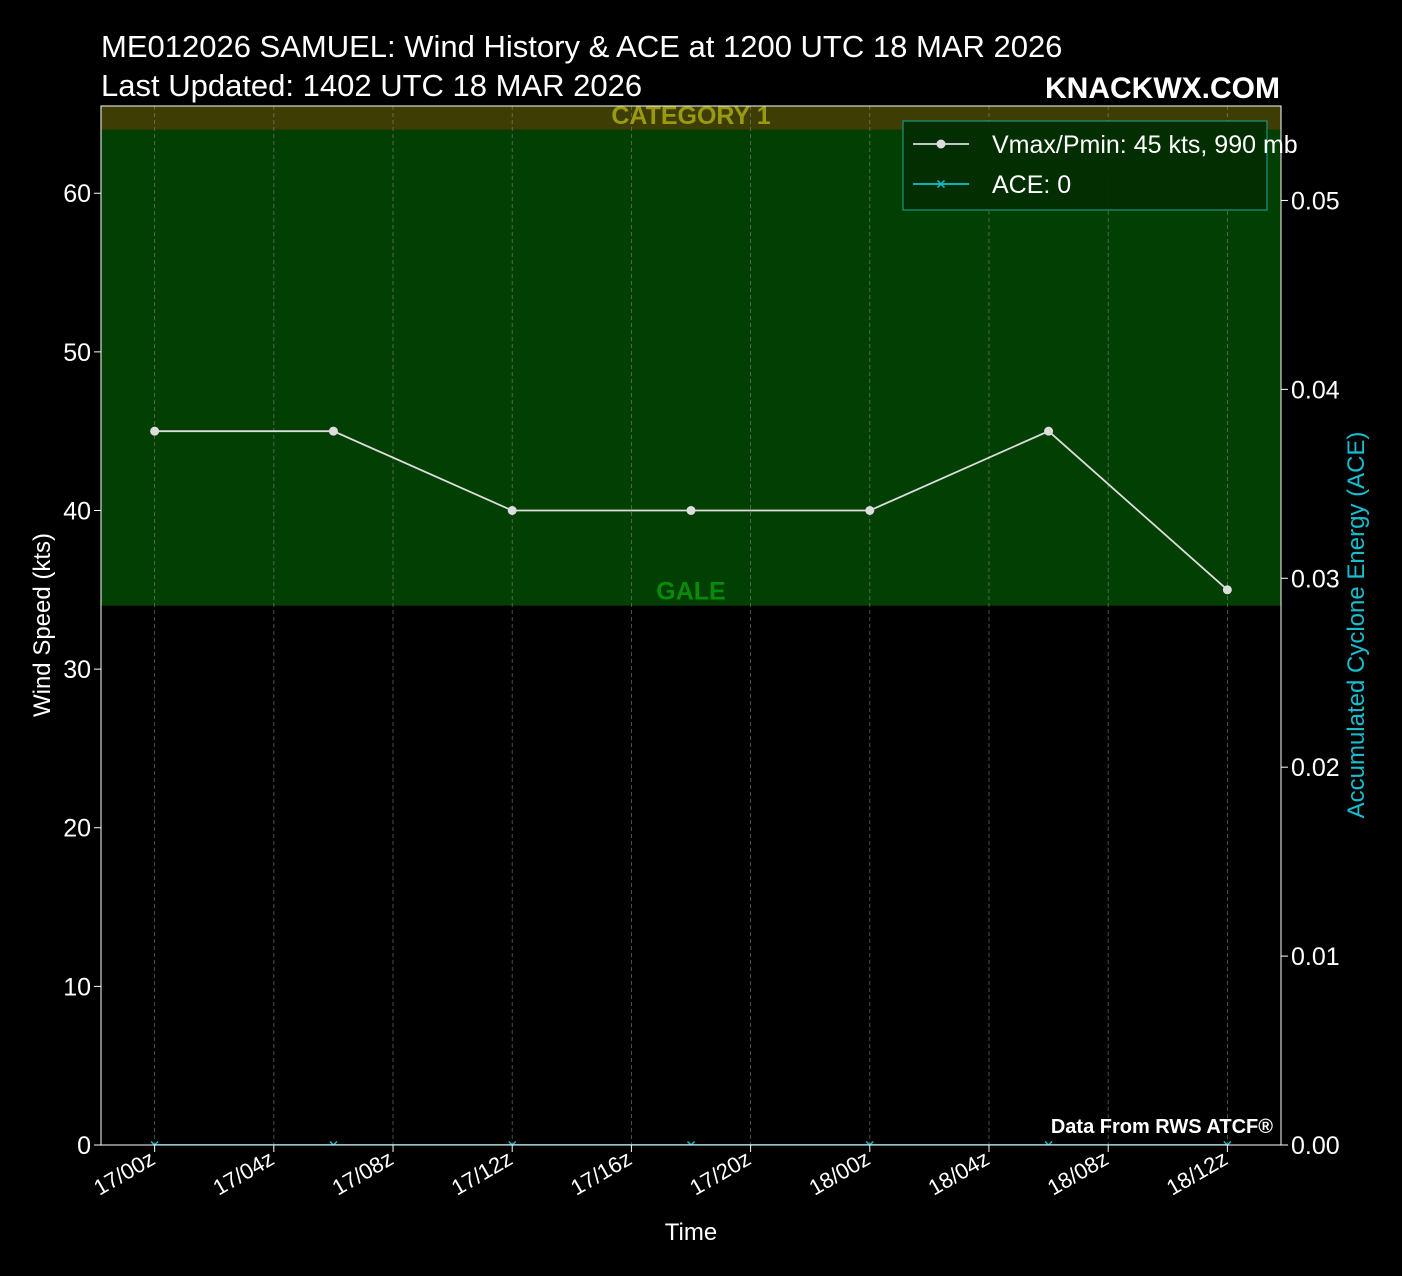 This screenshot has height=1276, width=1402. I want to click on y2-tick-label: 0.02, so click(1315, 768).